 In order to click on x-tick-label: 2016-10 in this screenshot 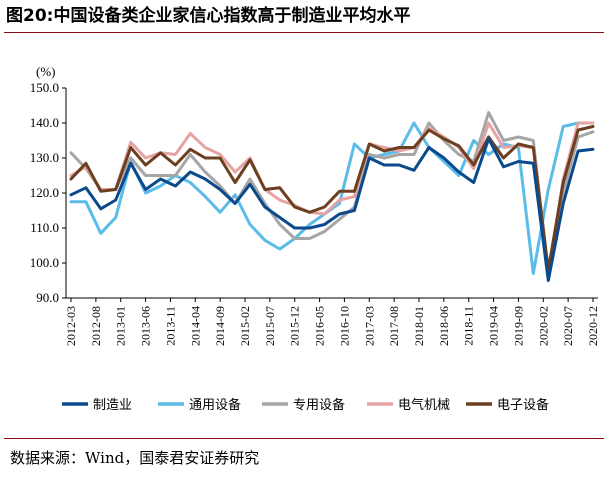, I will do `click(344, 326)`.